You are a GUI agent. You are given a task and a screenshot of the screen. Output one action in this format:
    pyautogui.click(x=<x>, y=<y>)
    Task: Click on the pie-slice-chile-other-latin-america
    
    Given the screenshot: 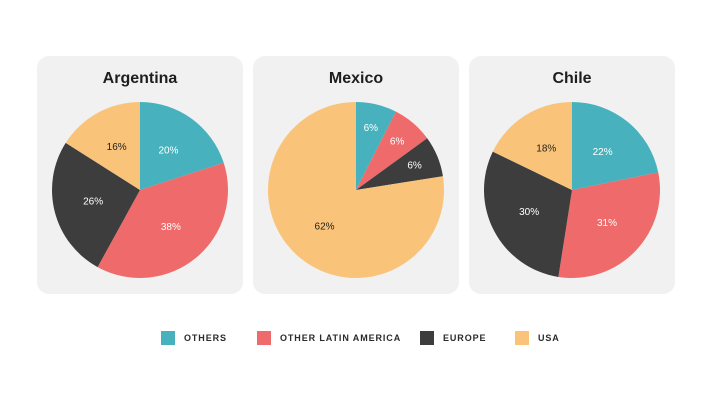 What is the action you would take?
    pyautogui.click(x=609, y=225)
    